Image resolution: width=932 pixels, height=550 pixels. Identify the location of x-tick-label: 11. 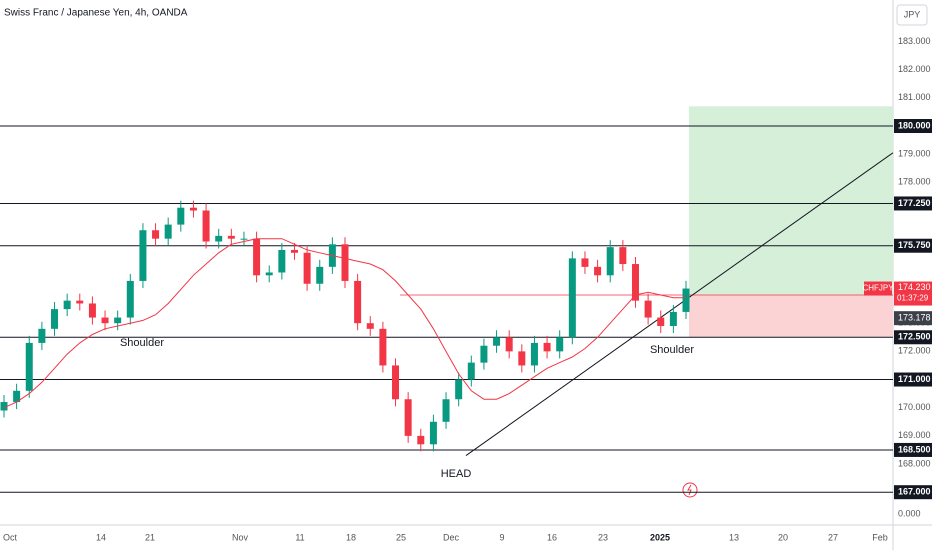
(299, 537).